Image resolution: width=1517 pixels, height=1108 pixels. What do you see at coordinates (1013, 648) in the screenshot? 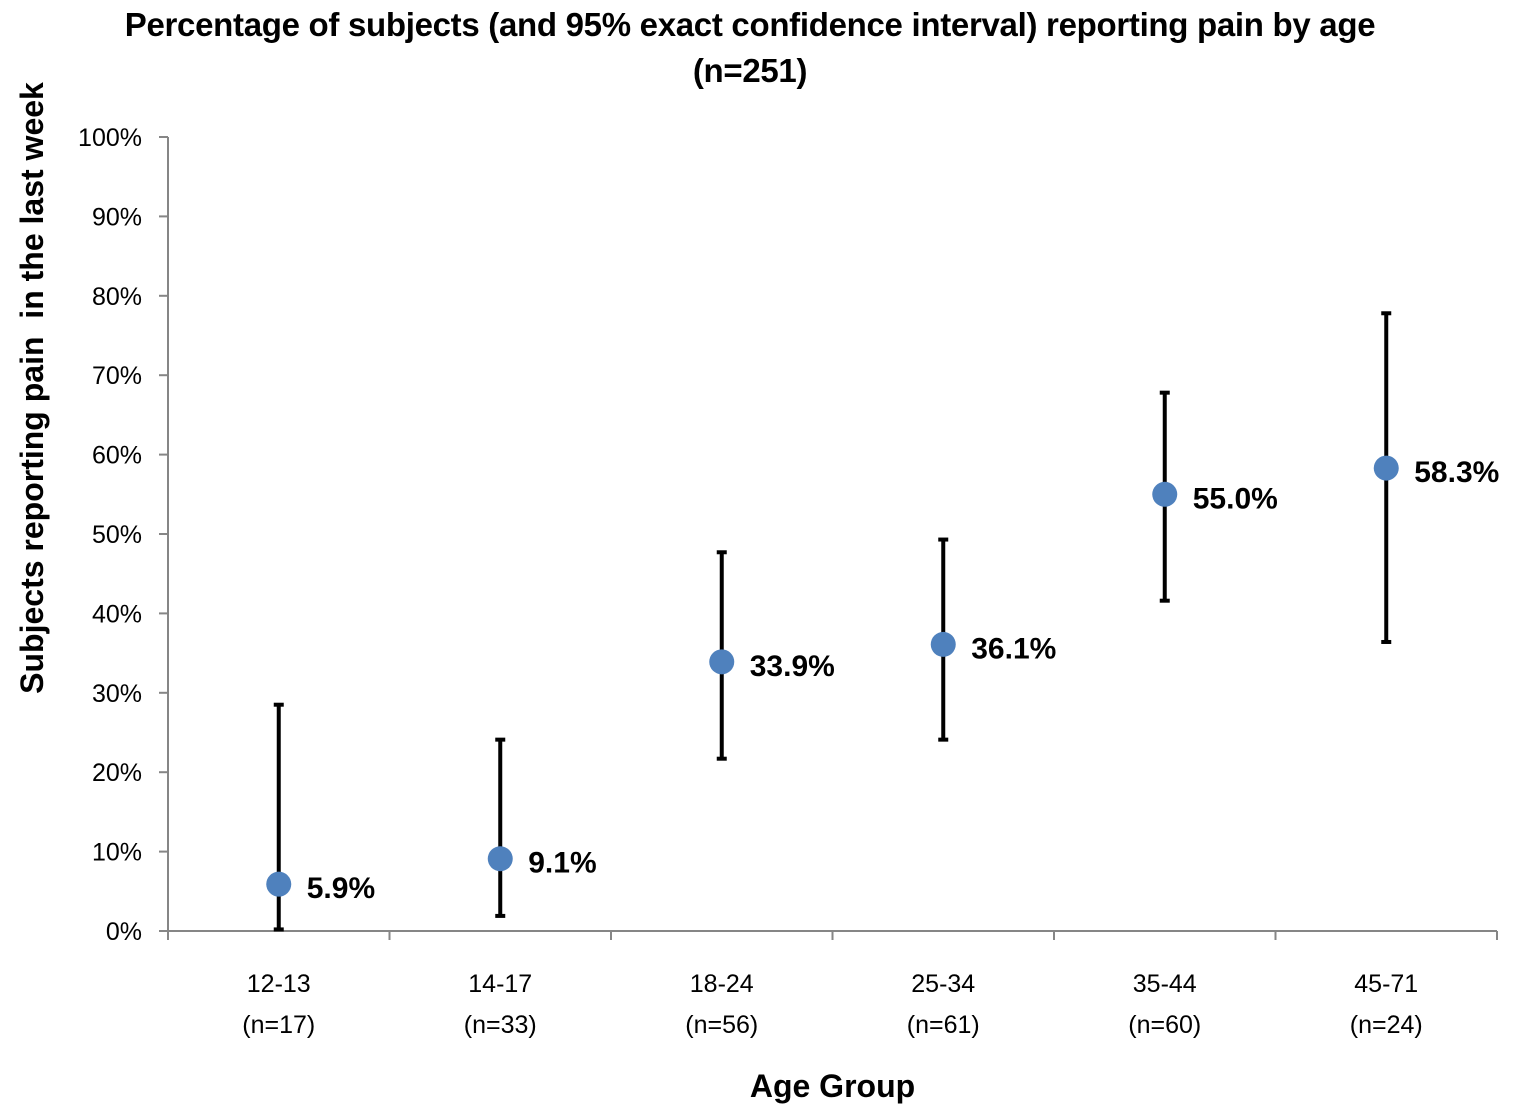
I see `data-label: 36.1%` at bounding box center [1013, 648].